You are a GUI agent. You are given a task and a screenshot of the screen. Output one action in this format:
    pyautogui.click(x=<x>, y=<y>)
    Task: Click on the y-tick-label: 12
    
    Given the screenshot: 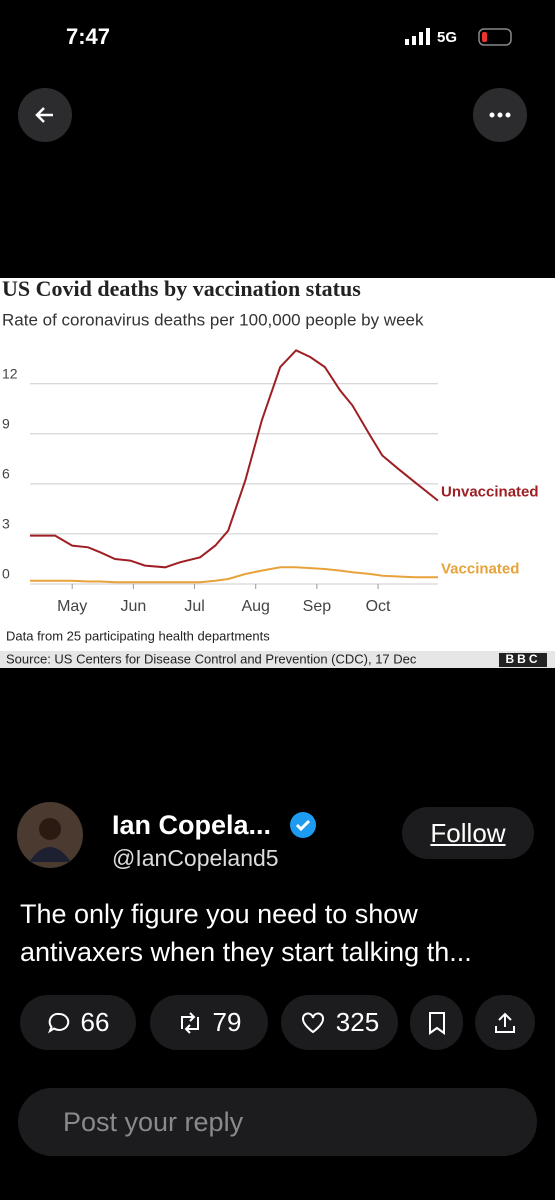 What is the action you would take?
    pyautogui.click(x=10, y=373)
    